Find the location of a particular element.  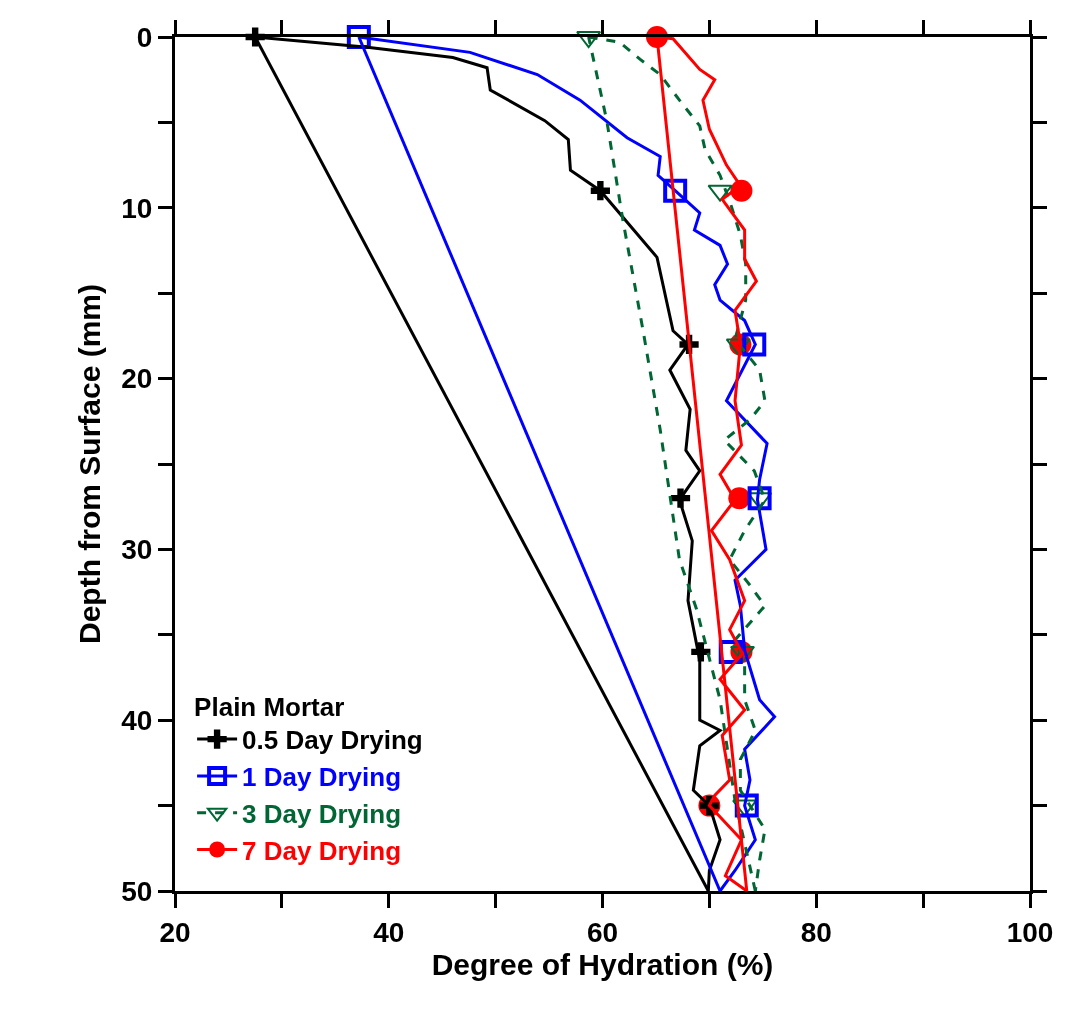

y-tick-label: 20 is located at coordinates (137, 379).